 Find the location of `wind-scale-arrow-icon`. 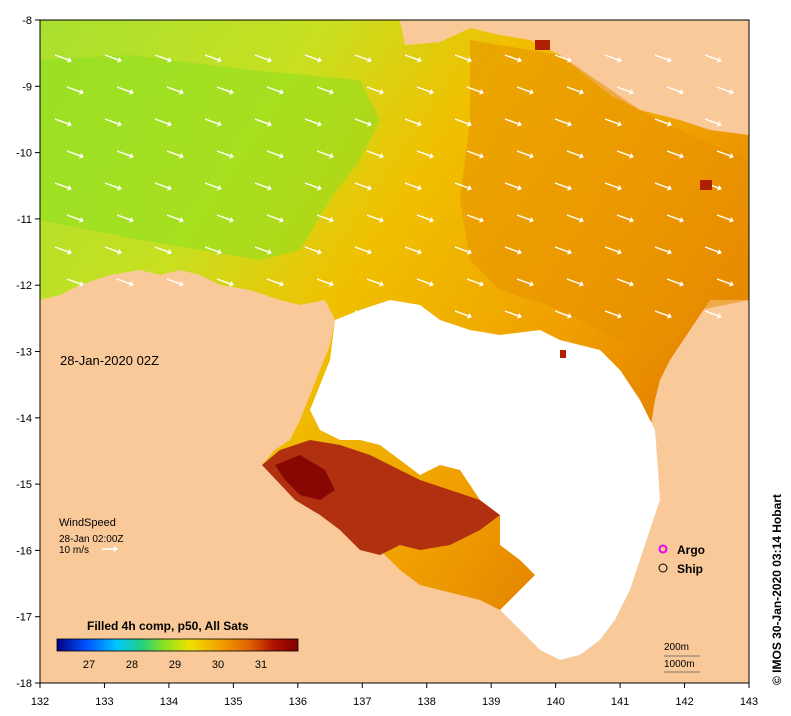

wind-scale-arrow-icon is located at coordinates (110, 549).